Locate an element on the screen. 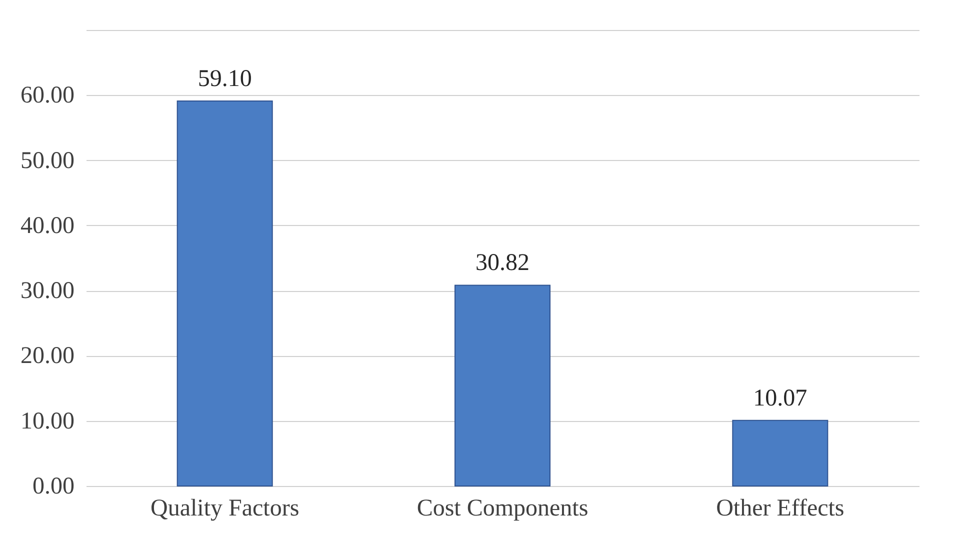  y-tick-label: 10.00 is located at coordinates (47, 421).